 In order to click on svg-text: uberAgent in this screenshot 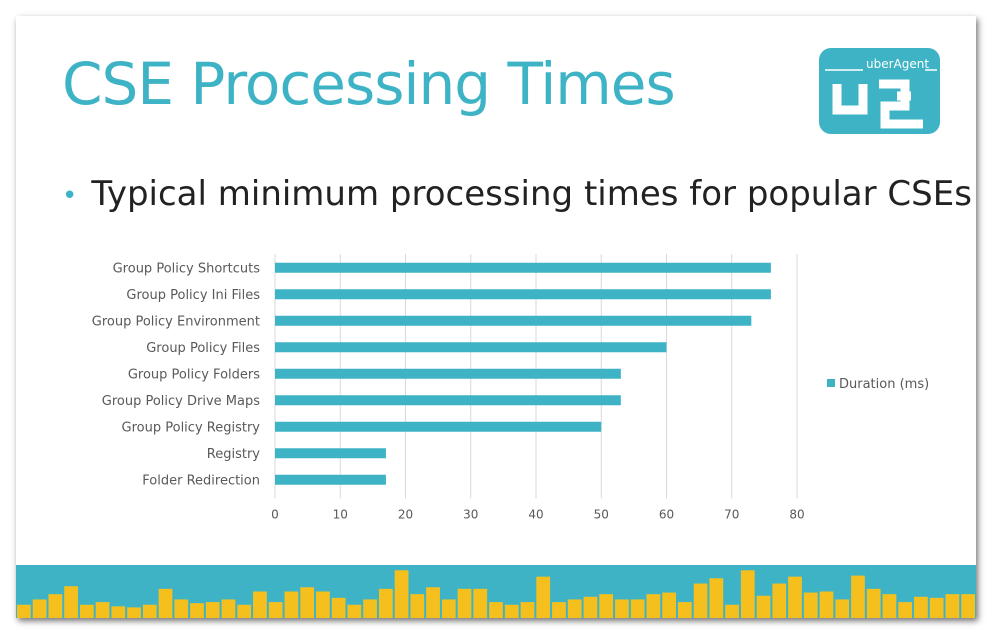, I will do `click(897, 64)`.